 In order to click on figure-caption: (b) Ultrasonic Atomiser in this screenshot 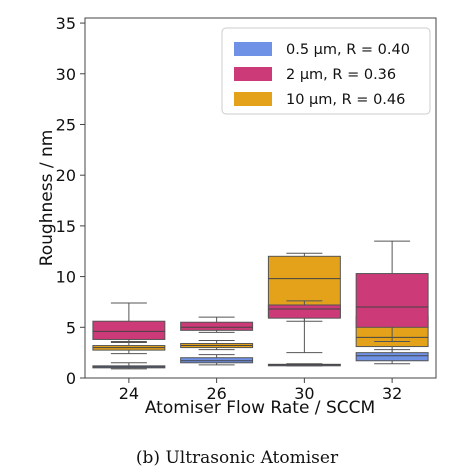, I will do `click(237, 458)`.